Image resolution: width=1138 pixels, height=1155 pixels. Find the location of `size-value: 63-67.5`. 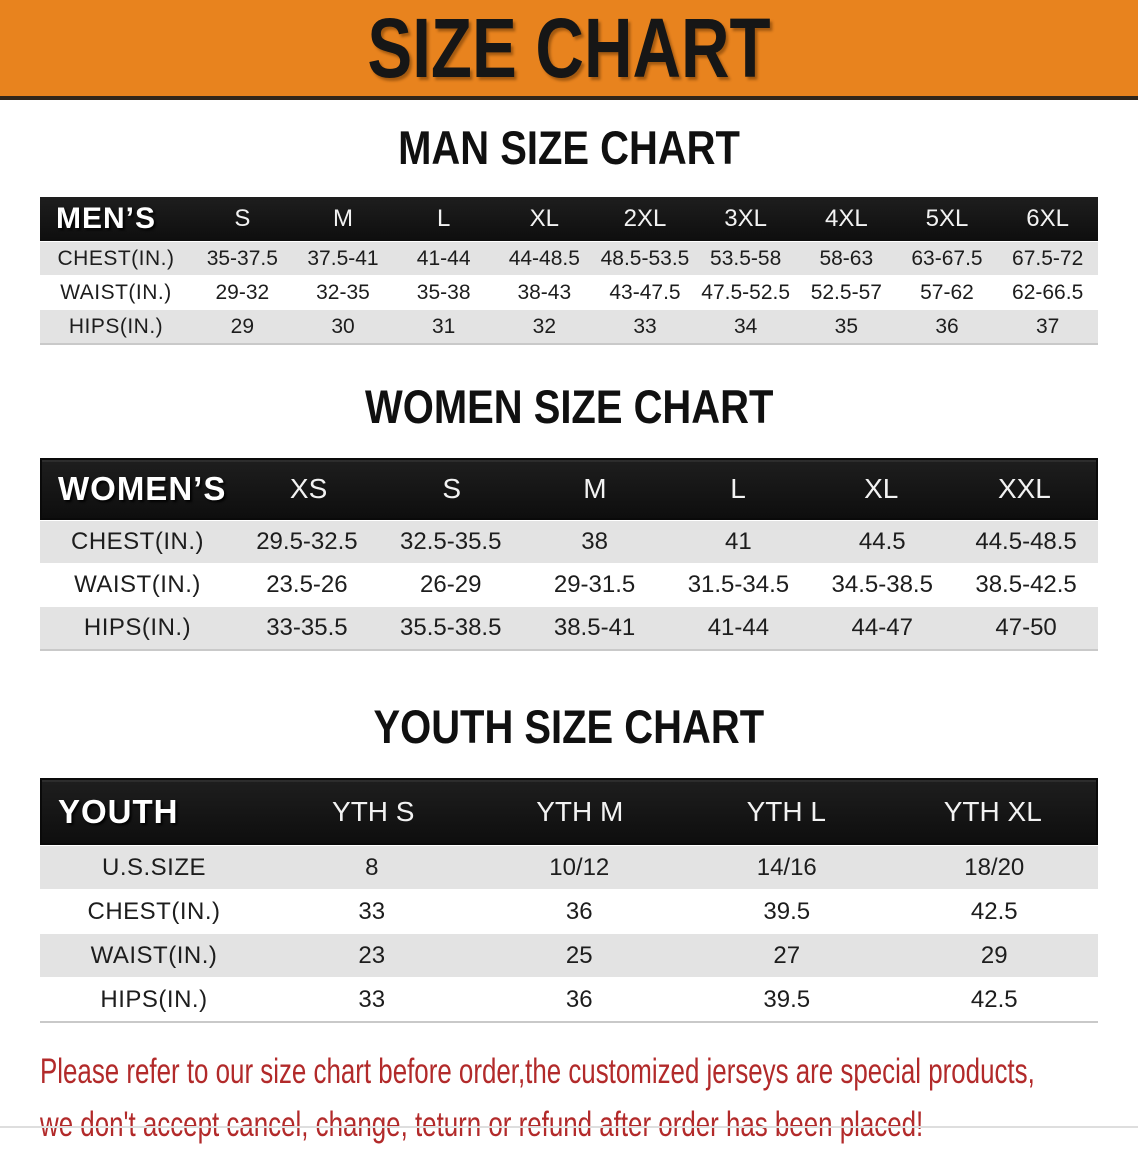

size-value: 63-67.5 is located at coordinates (947, 258).